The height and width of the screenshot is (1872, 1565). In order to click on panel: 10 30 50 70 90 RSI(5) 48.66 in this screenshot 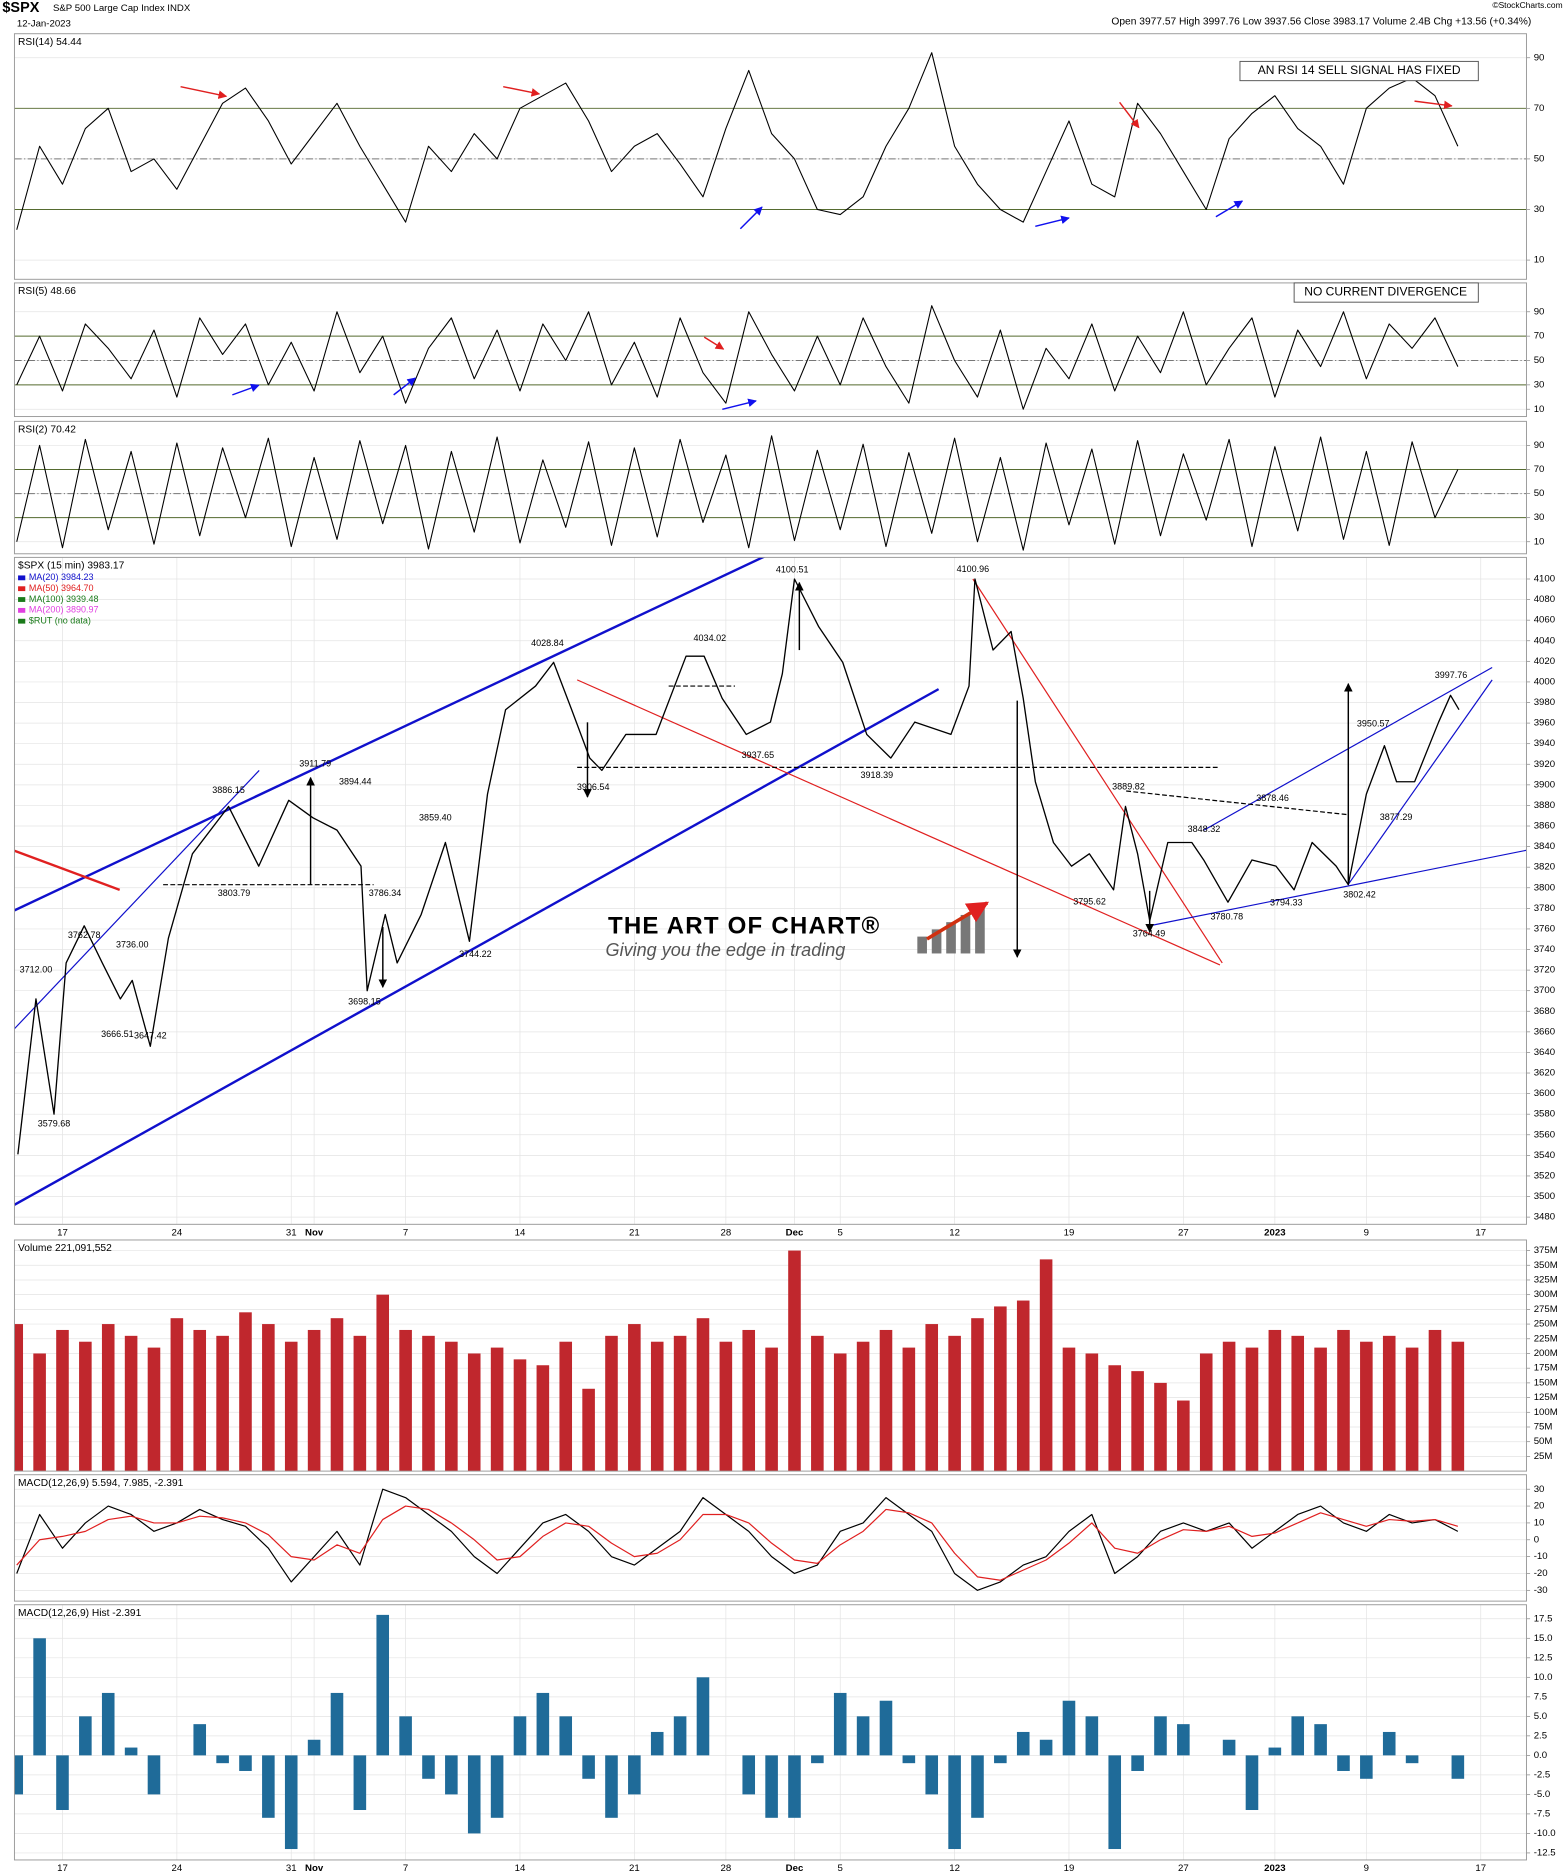, I will do `click(779, 350)`.